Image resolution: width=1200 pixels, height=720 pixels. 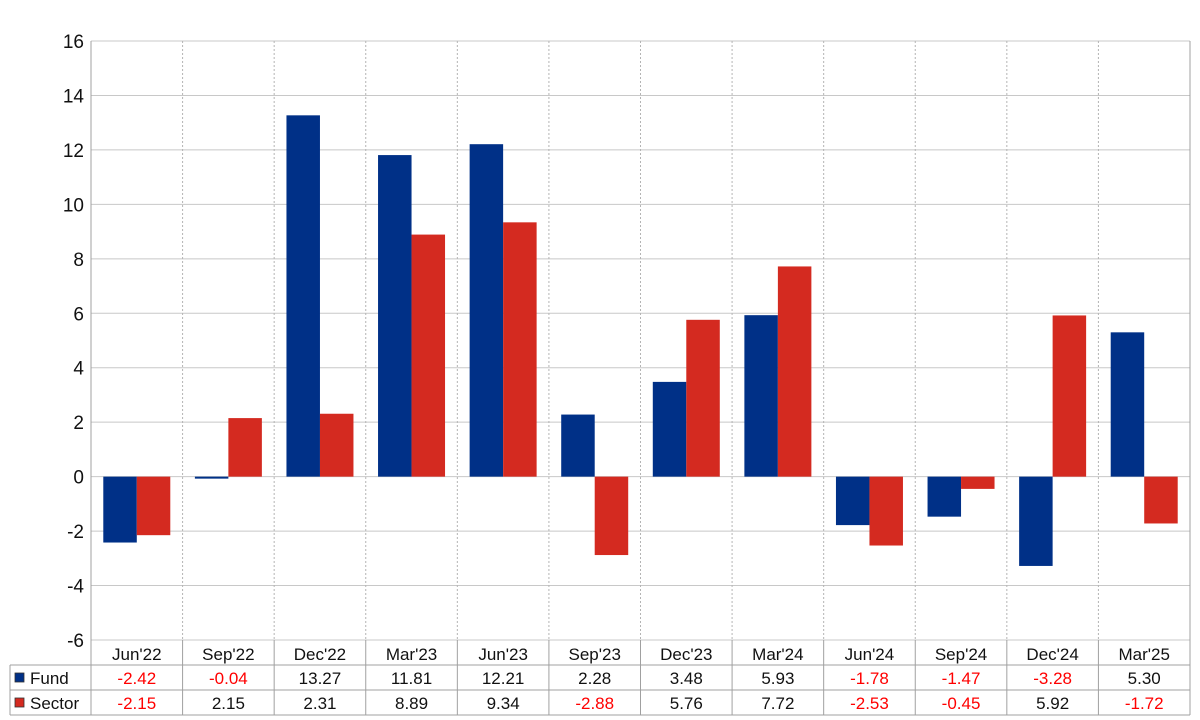 What do you see at coordinates (73, 205) in the screenshot?
I see `y-tick-label: 10` at bounding box center [73, 205].